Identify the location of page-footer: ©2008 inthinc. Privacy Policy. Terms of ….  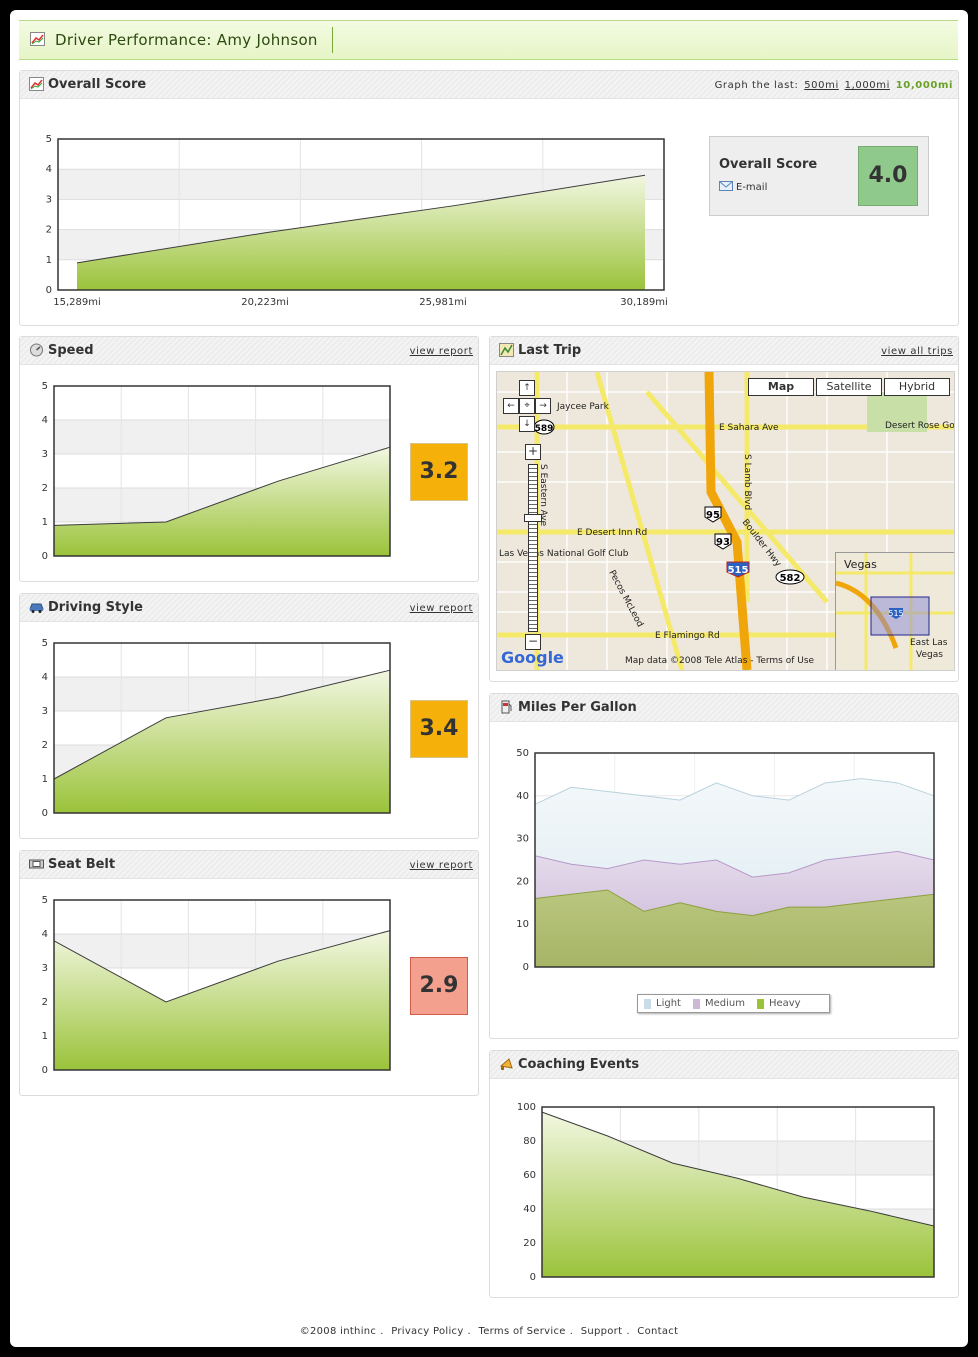
(489, 1331).